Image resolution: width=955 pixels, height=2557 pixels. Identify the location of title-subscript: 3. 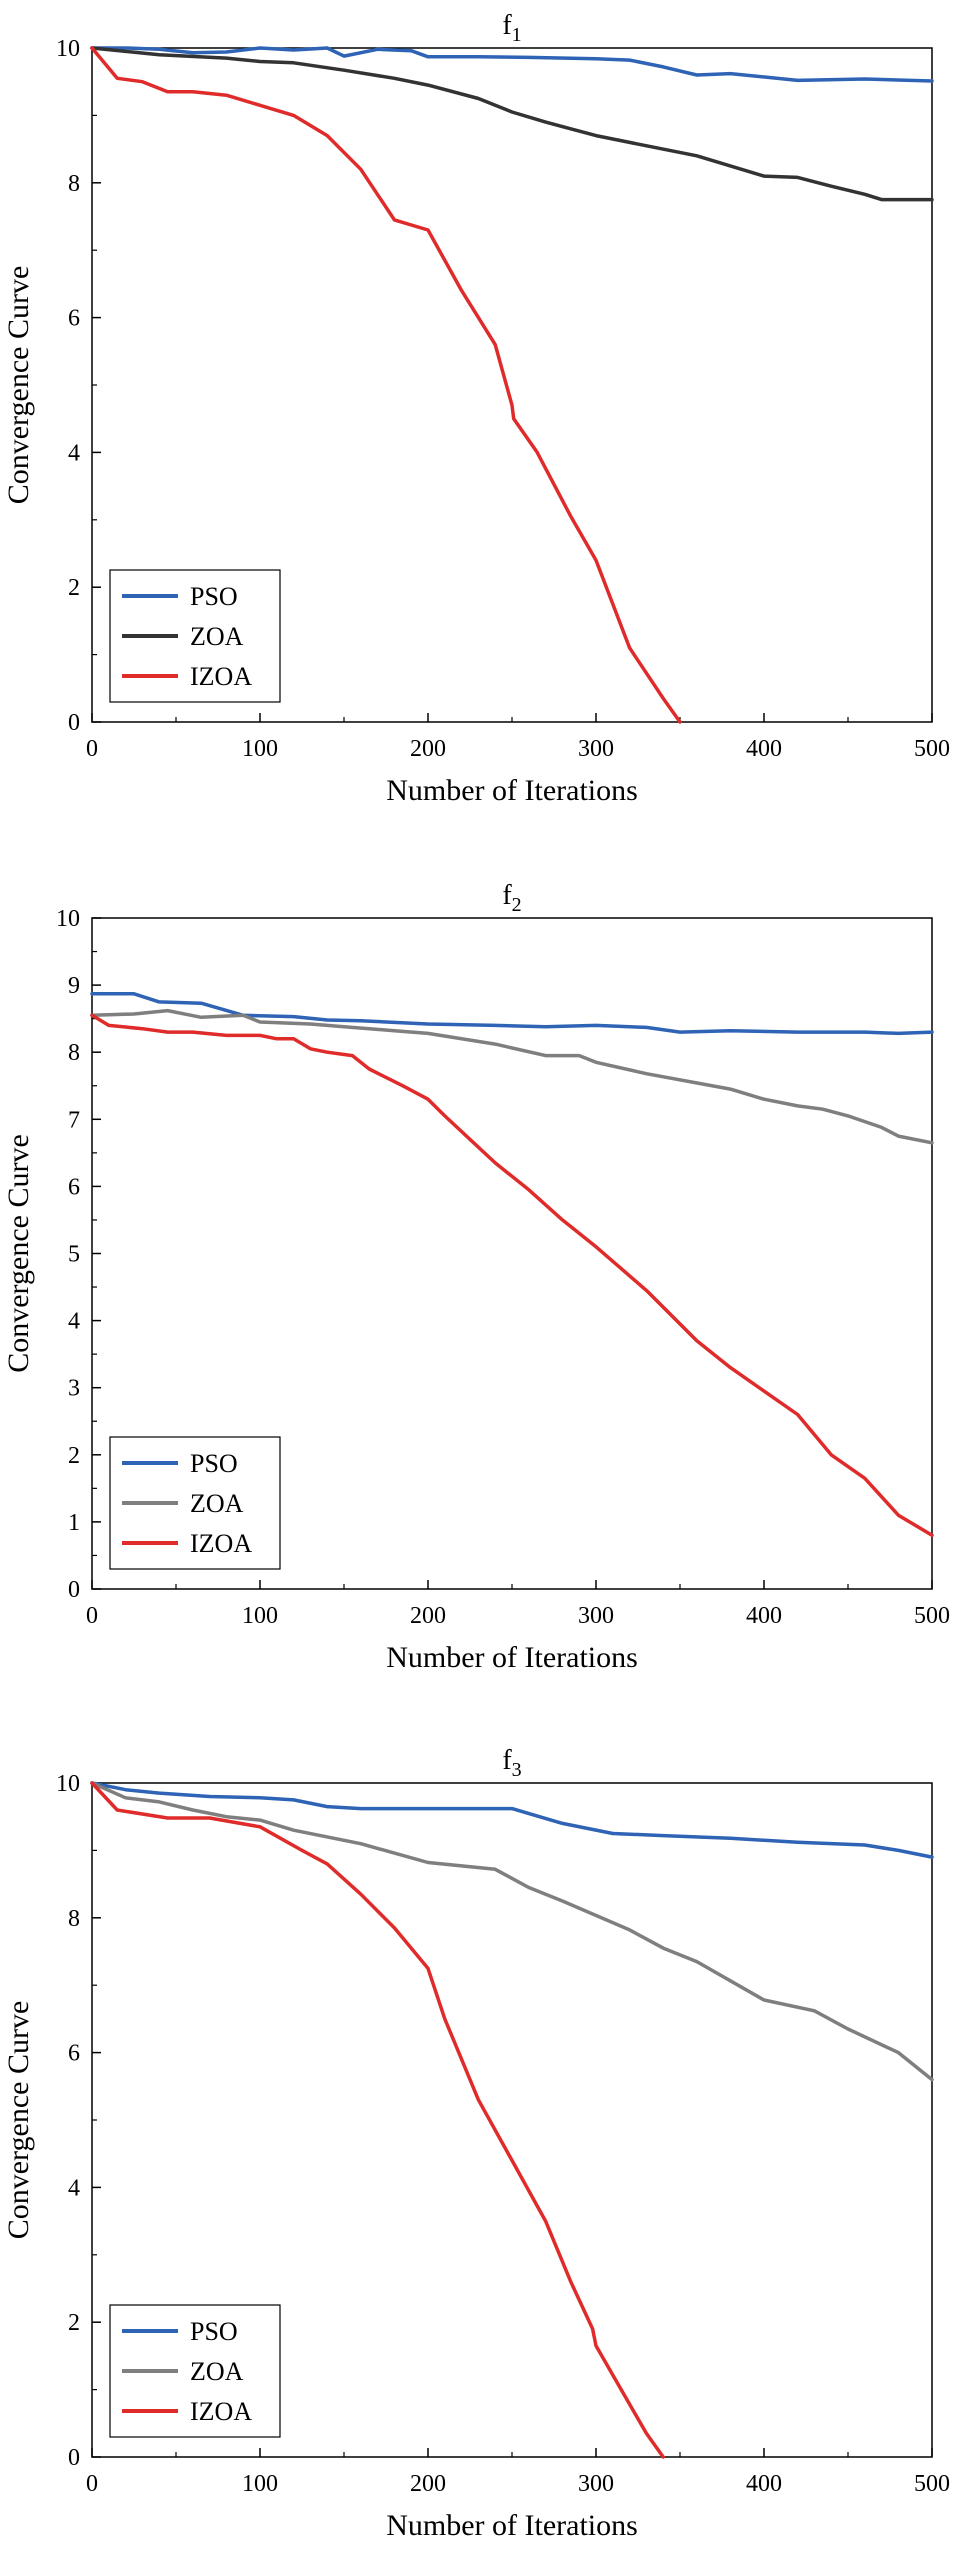
(517, 1770).